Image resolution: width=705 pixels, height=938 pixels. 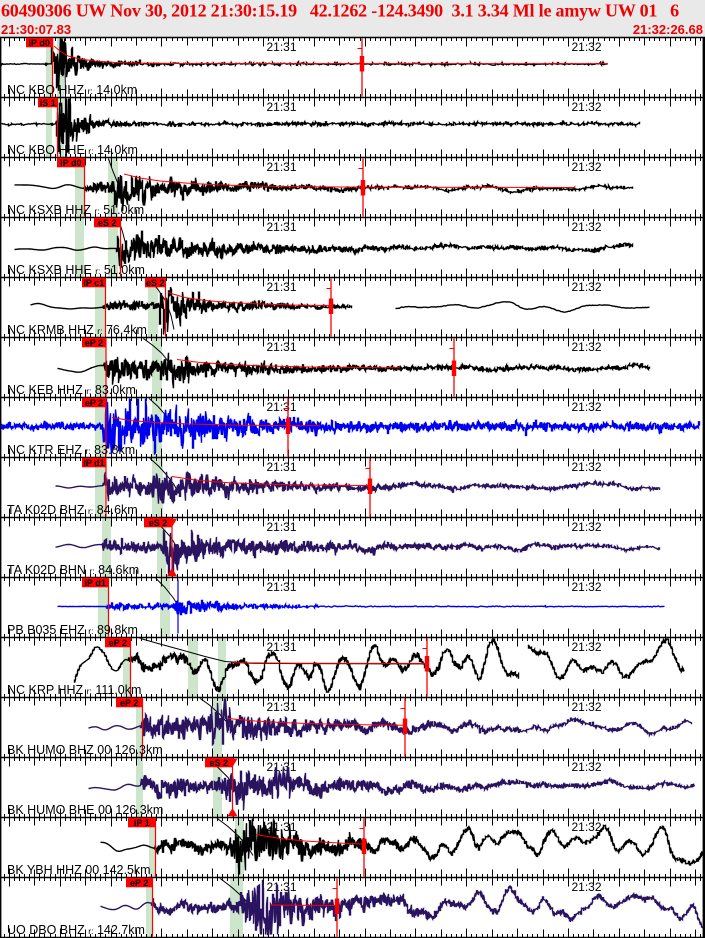 I want to click on svg-text: BK HUMO BHZ 00 126.3km, so click(x=85, y=750).